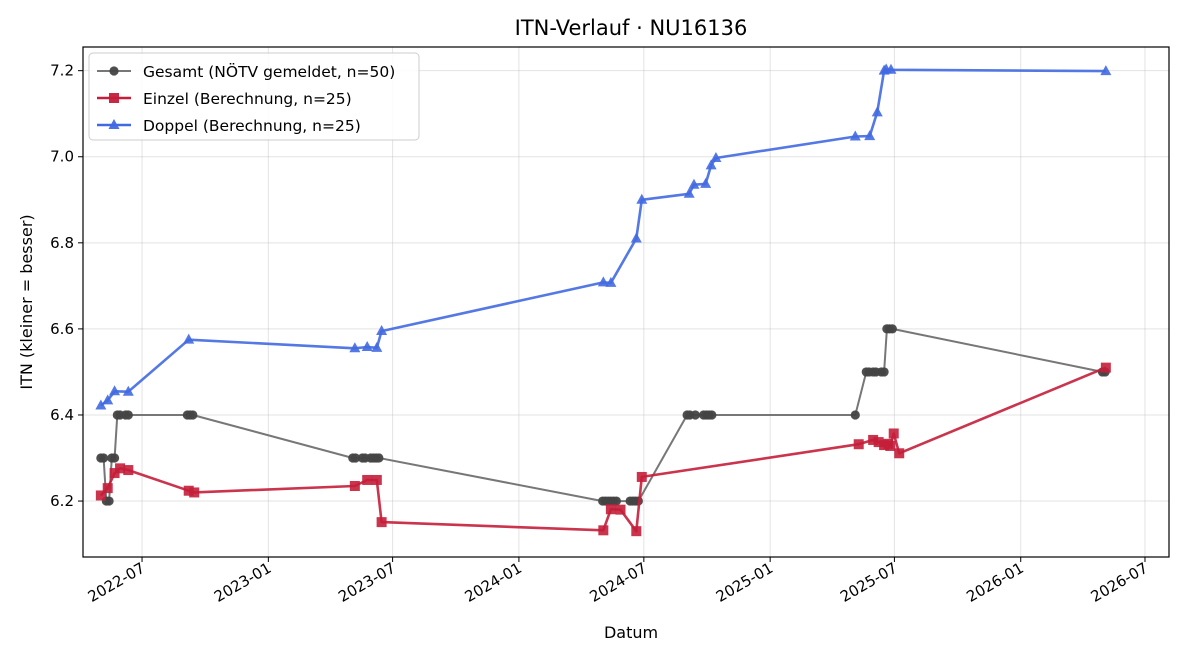 This screenshot has width=1200, height=660. Describe the element at coordinates (62, 501) in the screenshot. I see `y-tick-label: 6.2` at that location.